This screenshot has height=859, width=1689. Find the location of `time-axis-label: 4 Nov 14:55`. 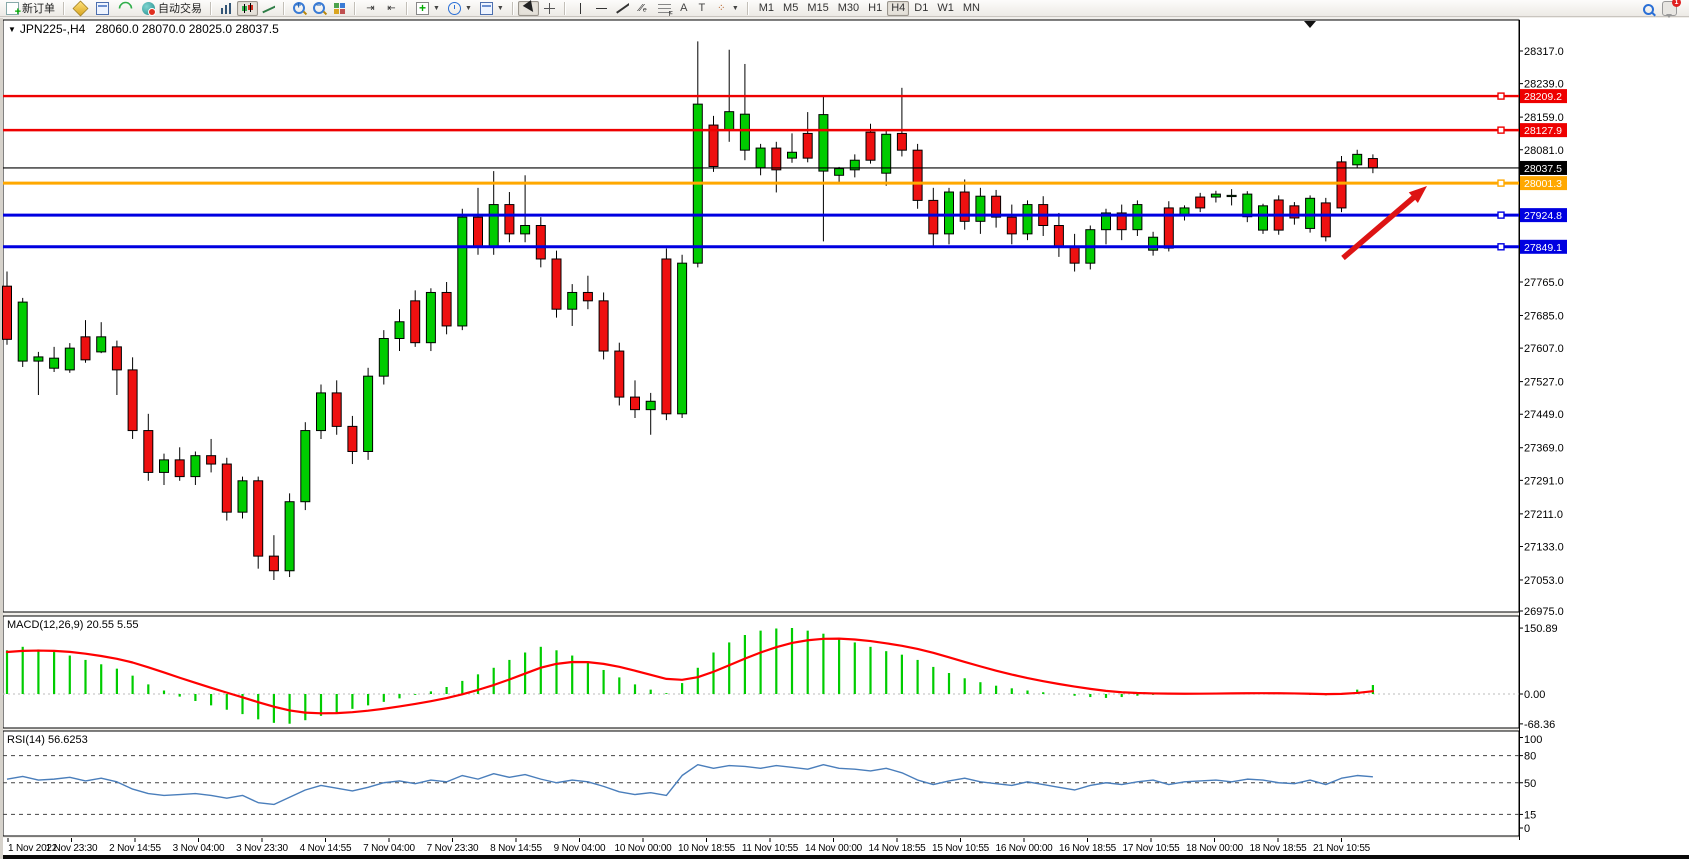

time-axis-label: 4 Nov 14:55 is located at coordinates (326, 848).